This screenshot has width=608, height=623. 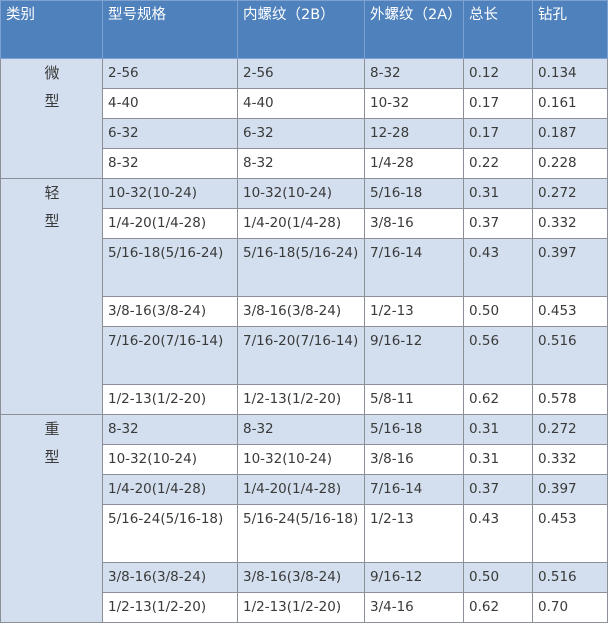 I want to click on cell-external-thread: 1/4-28, so click(x=414, y=163).